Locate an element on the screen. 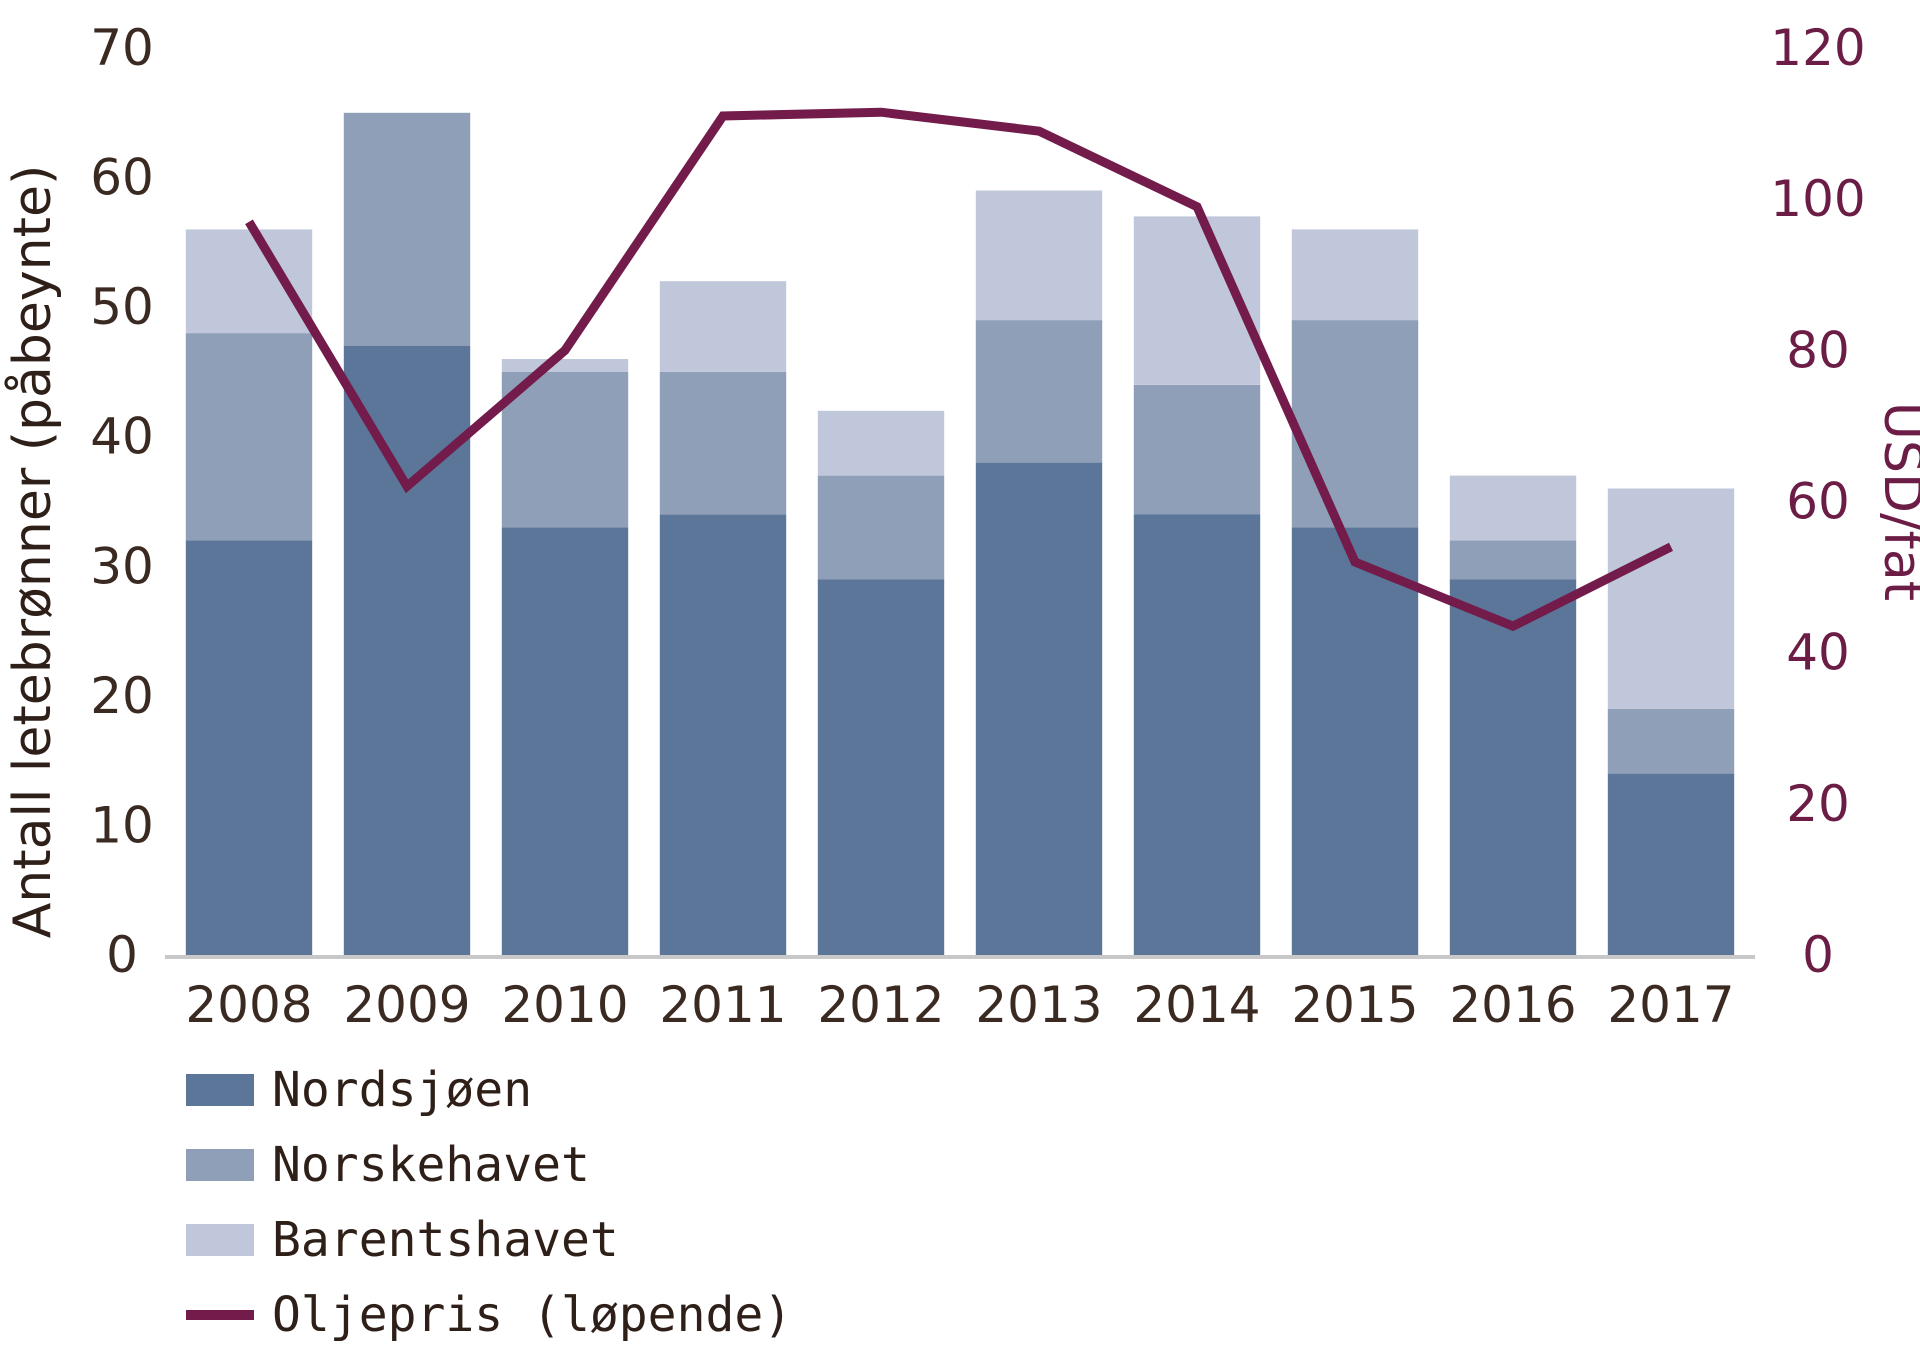  right-y-tick-label: 0 is located at coordinates (1818, 955).